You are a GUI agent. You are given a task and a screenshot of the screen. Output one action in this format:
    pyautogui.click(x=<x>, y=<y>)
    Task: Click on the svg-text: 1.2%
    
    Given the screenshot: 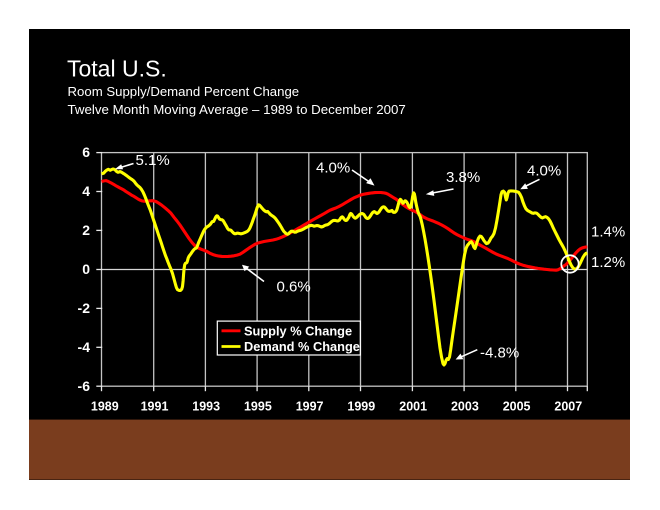 What is the action you would take?
    pyautogui.click(x=608, y=262)
    